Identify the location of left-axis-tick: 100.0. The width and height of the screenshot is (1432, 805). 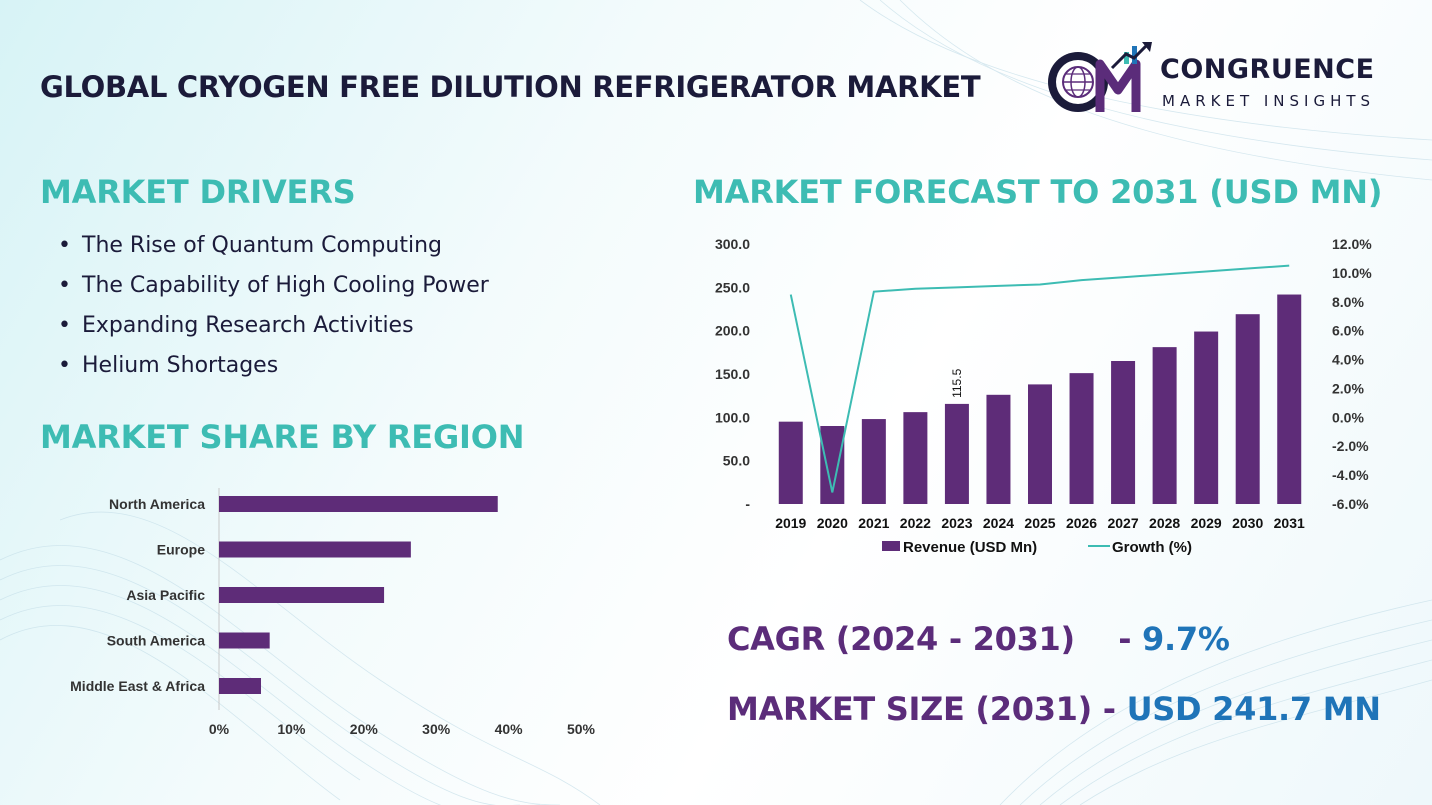
(732, 417).